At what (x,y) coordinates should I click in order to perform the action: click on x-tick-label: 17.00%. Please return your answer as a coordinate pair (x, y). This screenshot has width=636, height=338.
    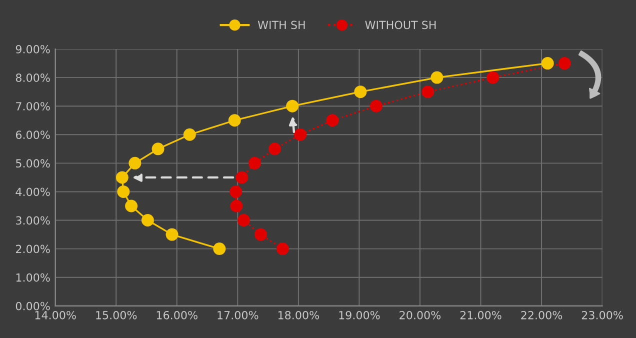
    Looking at the image, I should click on (238, 315).